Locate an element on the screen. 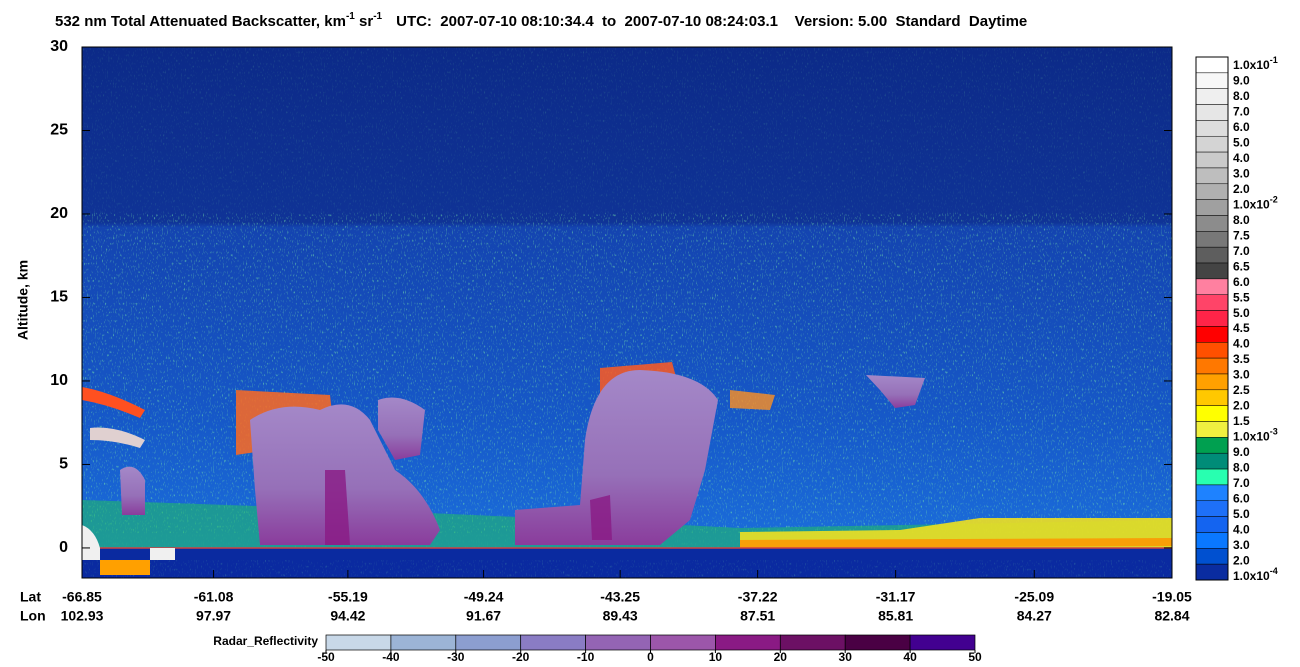 This screenshot has width=1300, height=667. x-tick-label: -61.08 is located at coordinates (214, 597).